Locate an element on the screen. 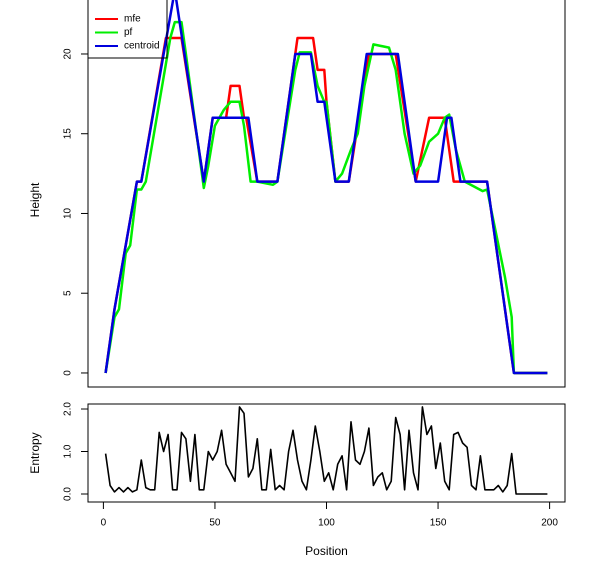  y-axis-label: Height is located at coordinates (35, 199).